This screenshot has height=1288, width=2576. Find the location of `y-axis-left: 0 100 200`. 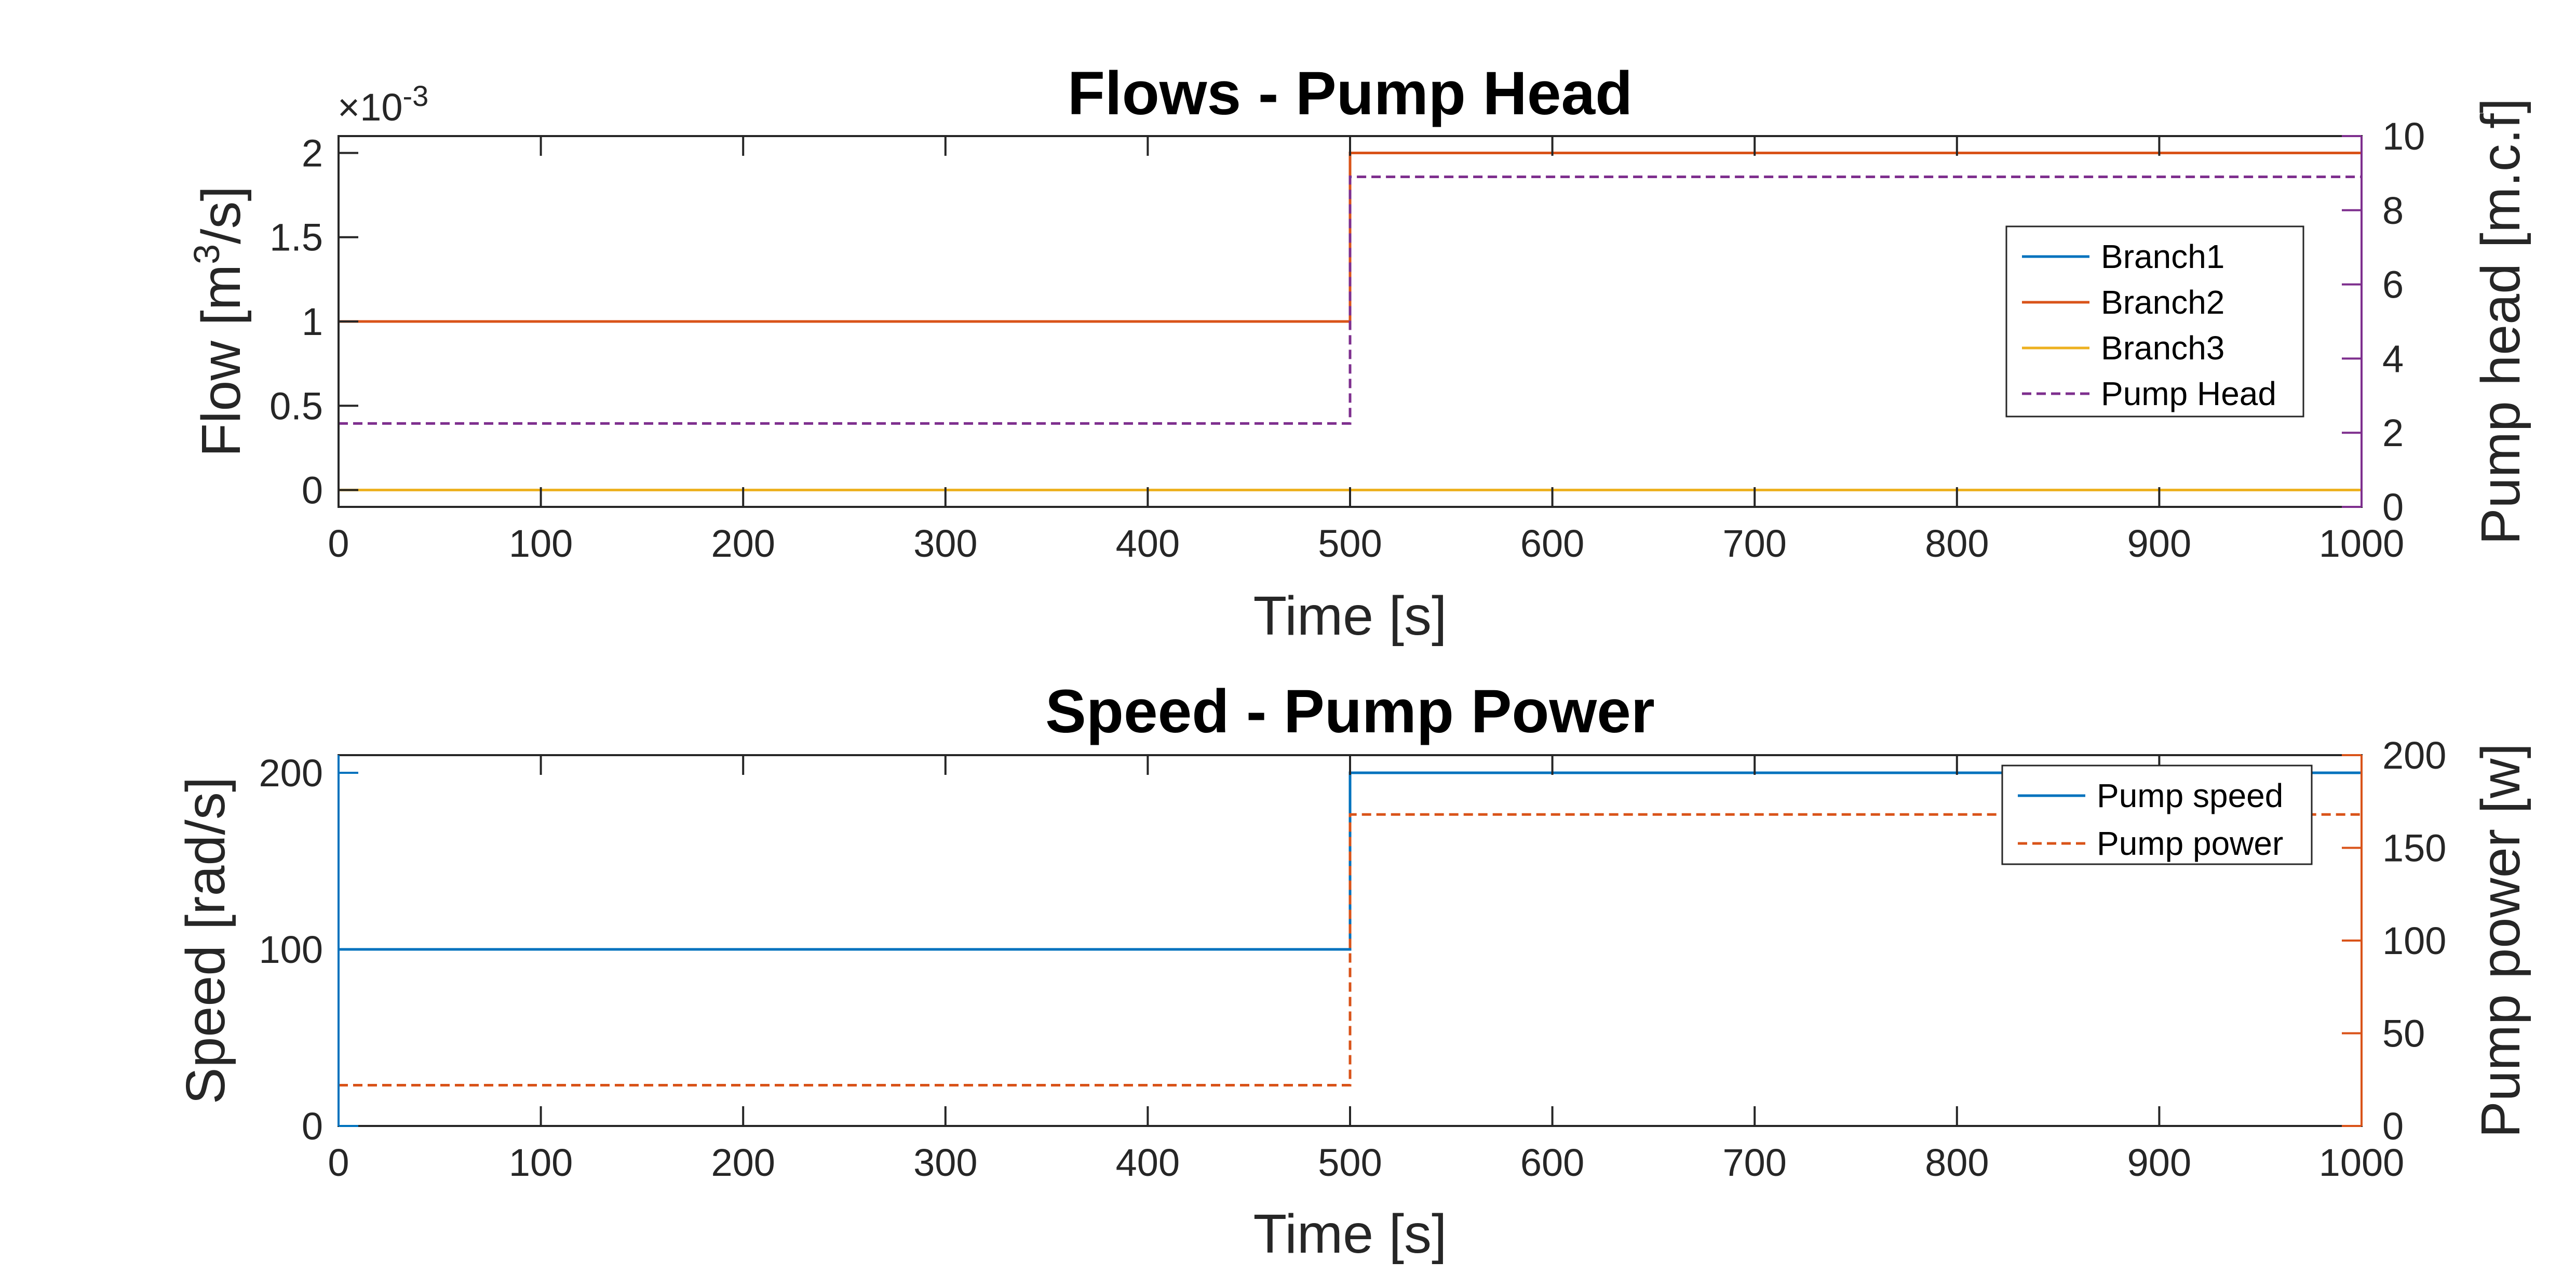

y-axis-left: 0 100 200 is located at coordinates (308, 950).